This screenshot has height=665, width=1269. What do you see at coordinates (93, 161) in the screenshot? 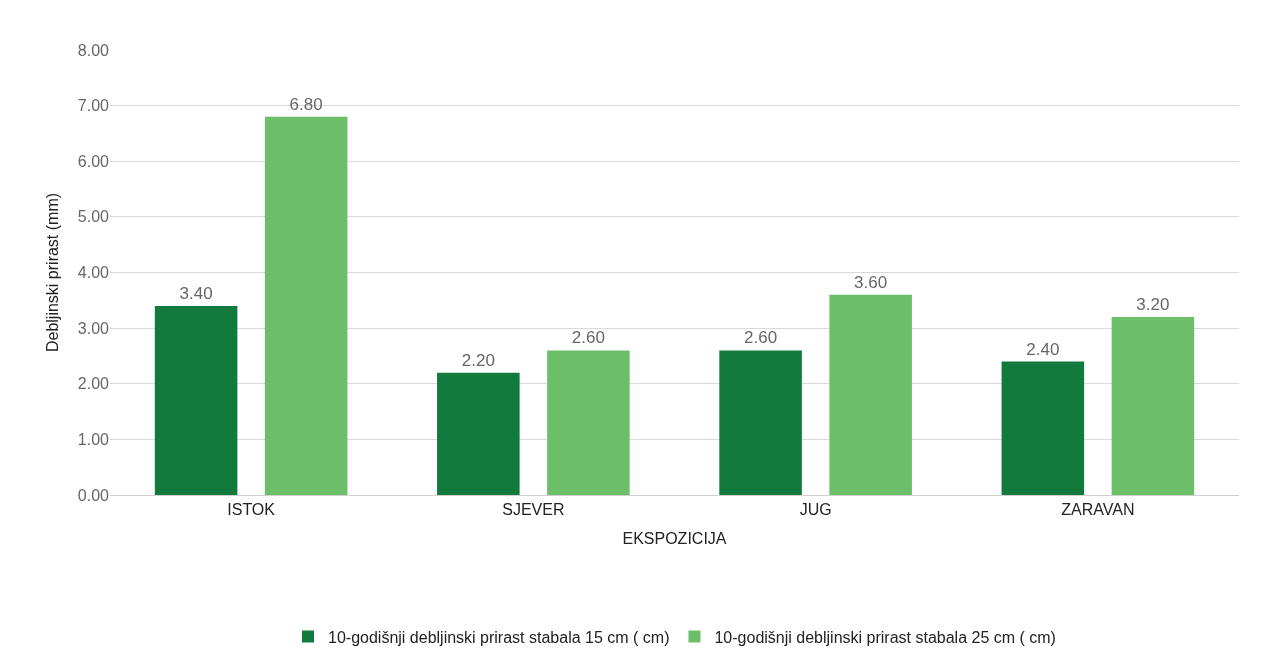
I see `y-tick-label: 6.00` at bounding box center [93, 161].